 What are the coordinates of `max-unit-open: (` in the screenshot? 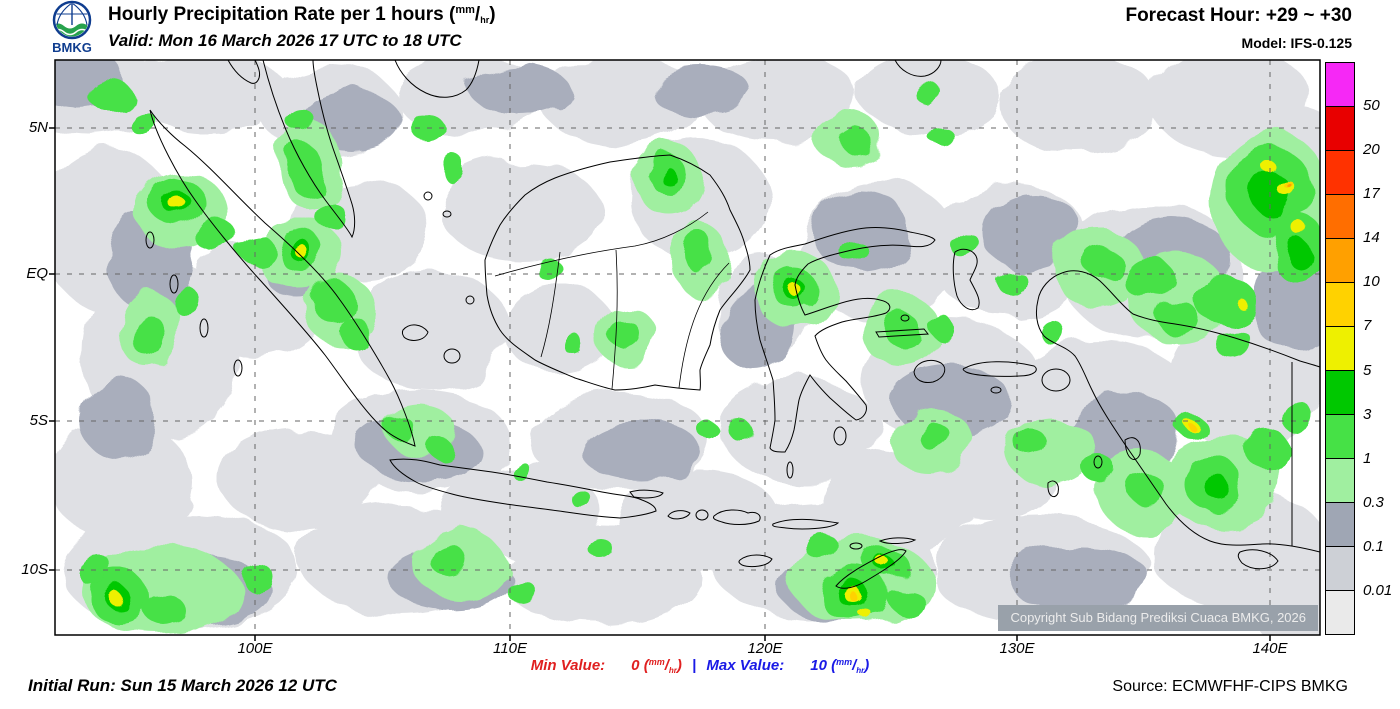 It's located at (834, 665).